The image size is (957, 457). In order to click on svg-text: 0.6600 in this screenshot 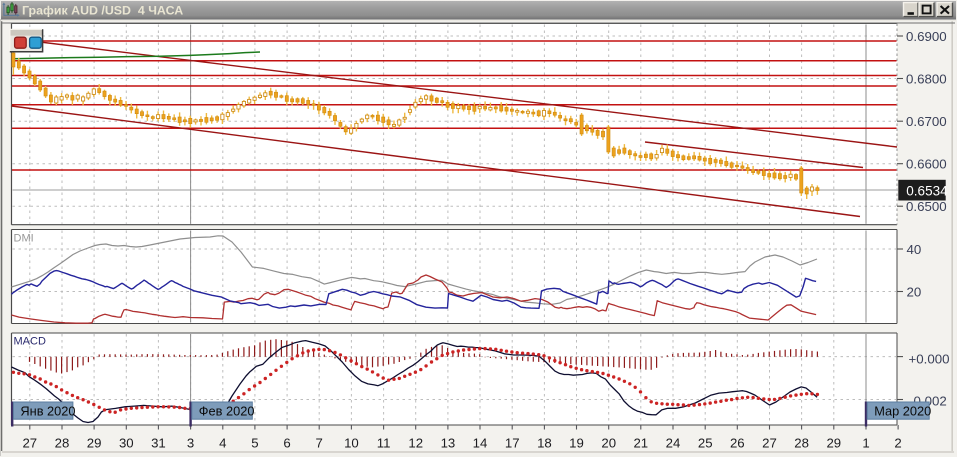, I will do `click(926, 164)`.